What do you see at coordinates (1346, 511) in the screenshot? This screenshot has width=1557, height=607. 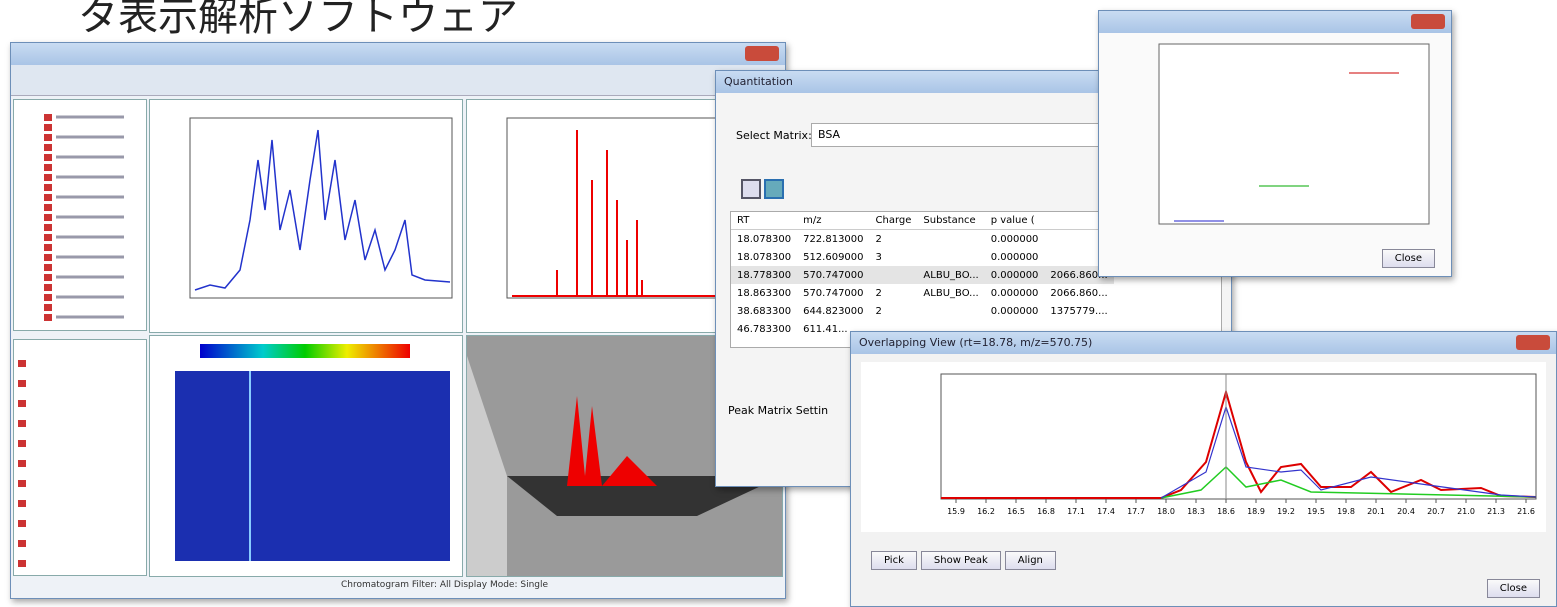 I see `x-tick-label: 19.8` at bounding box center [1346, 511].